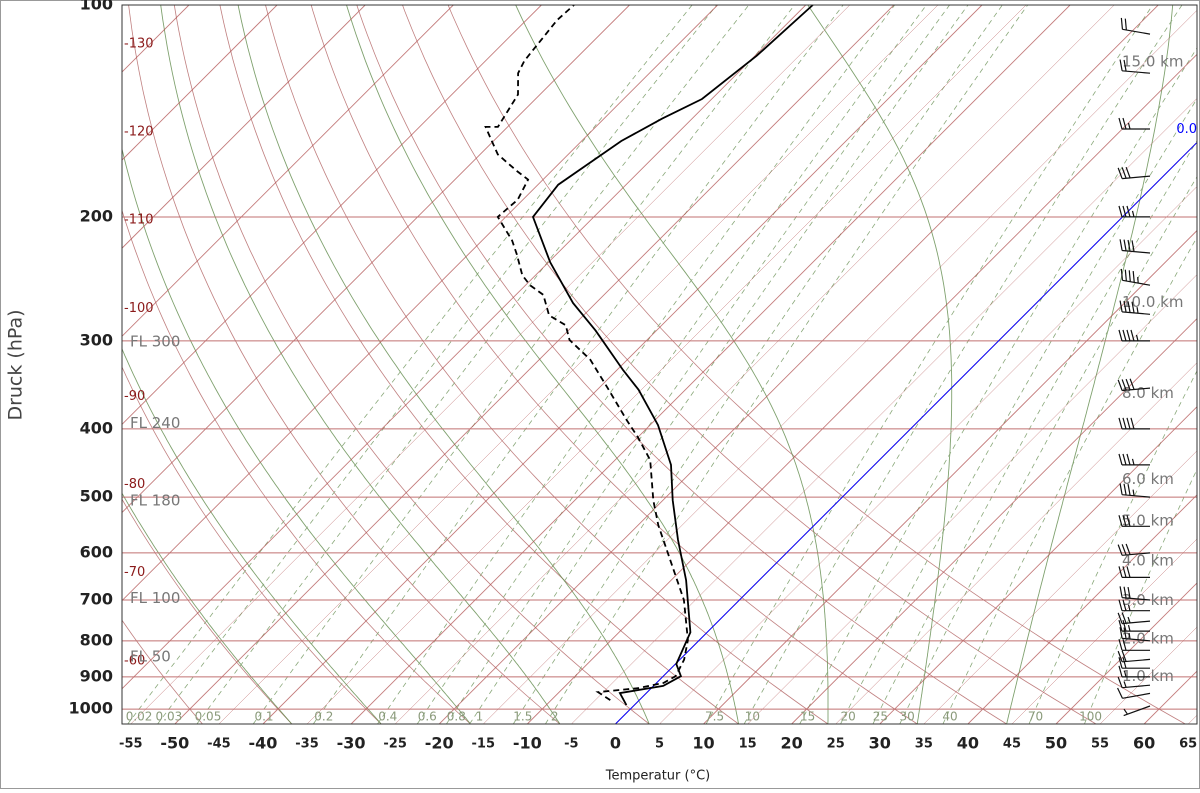  What do you see at coordinates (1148, 676) in the screenshot?
I see `height-label: 1.0 km` at bounding box center [1148, 676].